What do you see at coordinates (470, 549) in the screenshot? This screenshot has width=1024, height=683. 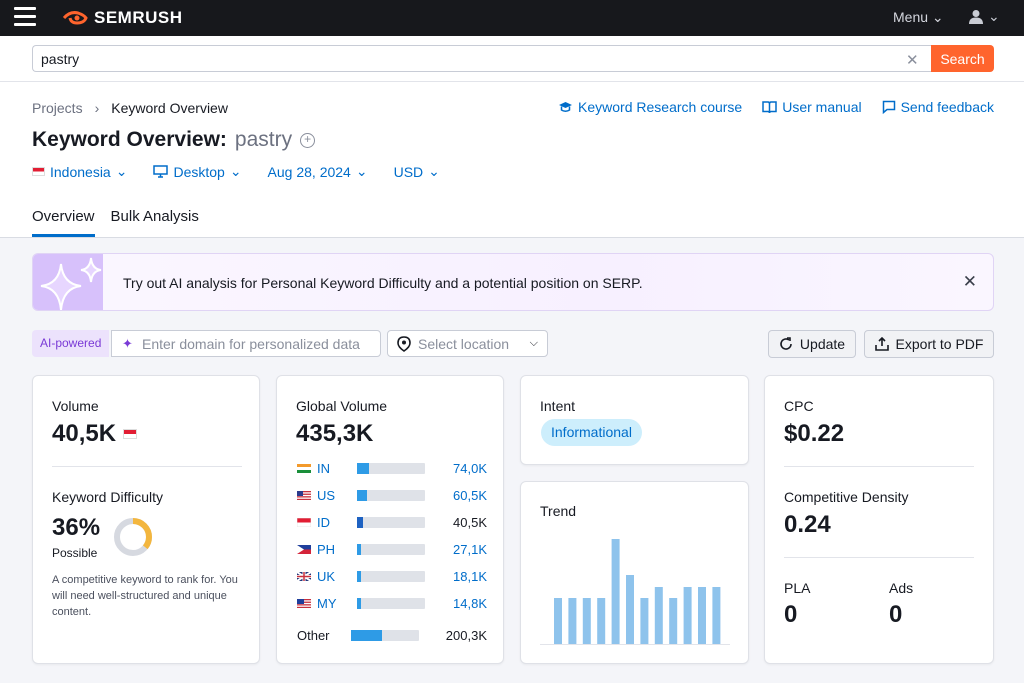 I see `country-volume: 27,1K` at bounding box center [470, 549].